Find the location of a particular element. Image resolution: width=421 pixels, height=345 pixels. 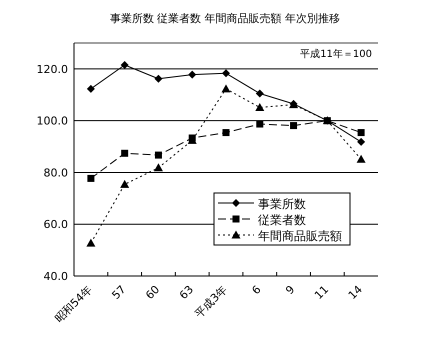

x-tick-label: 60 is located at coordinates (152, 292).